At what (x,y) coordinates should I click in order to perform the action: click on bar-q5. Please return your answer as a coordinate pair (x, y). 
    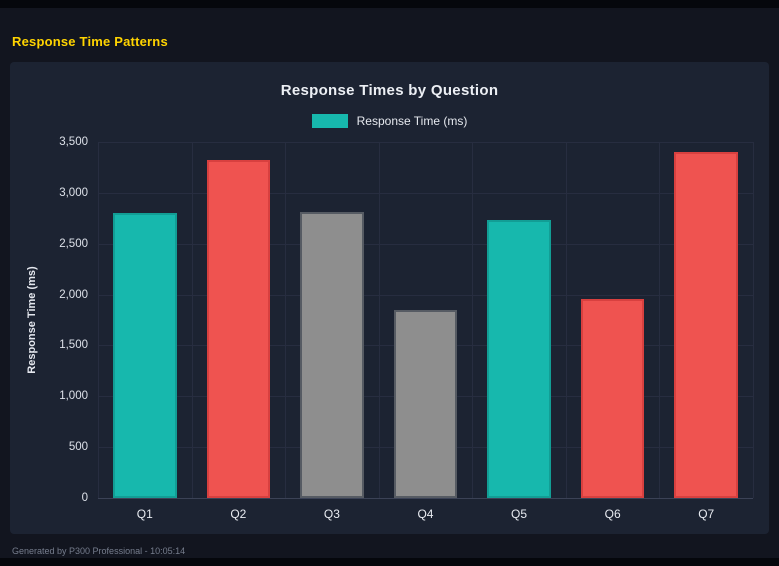
    Looking at the image, I should click on (519, 359).